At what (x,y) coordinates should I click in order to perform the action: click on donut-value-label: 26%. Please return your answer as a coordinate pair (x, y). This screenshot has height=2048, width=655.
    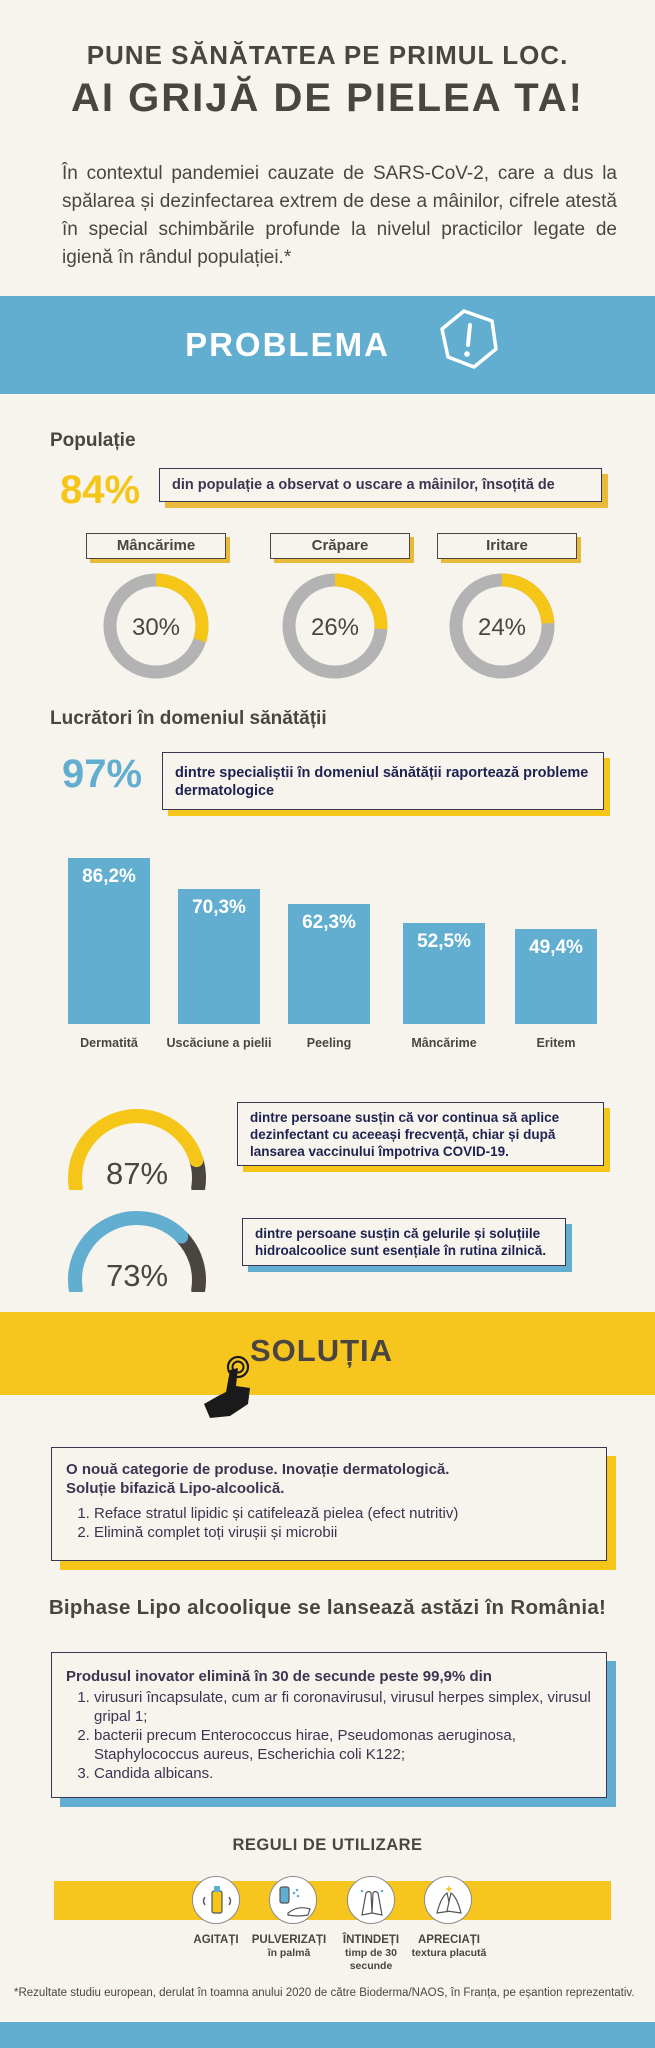
    Looking at the image, I should click on (335, 627).